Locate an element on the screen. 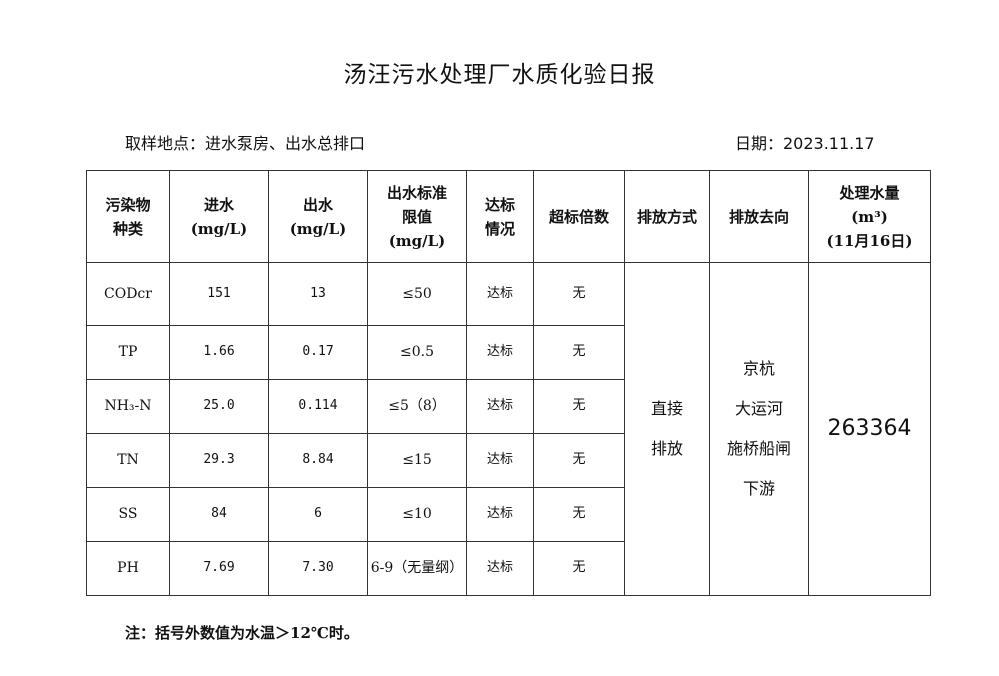  table-row: PH 7.69 7.30 6-9（无量纲） 达标无 is located at coordinates (508, 568).